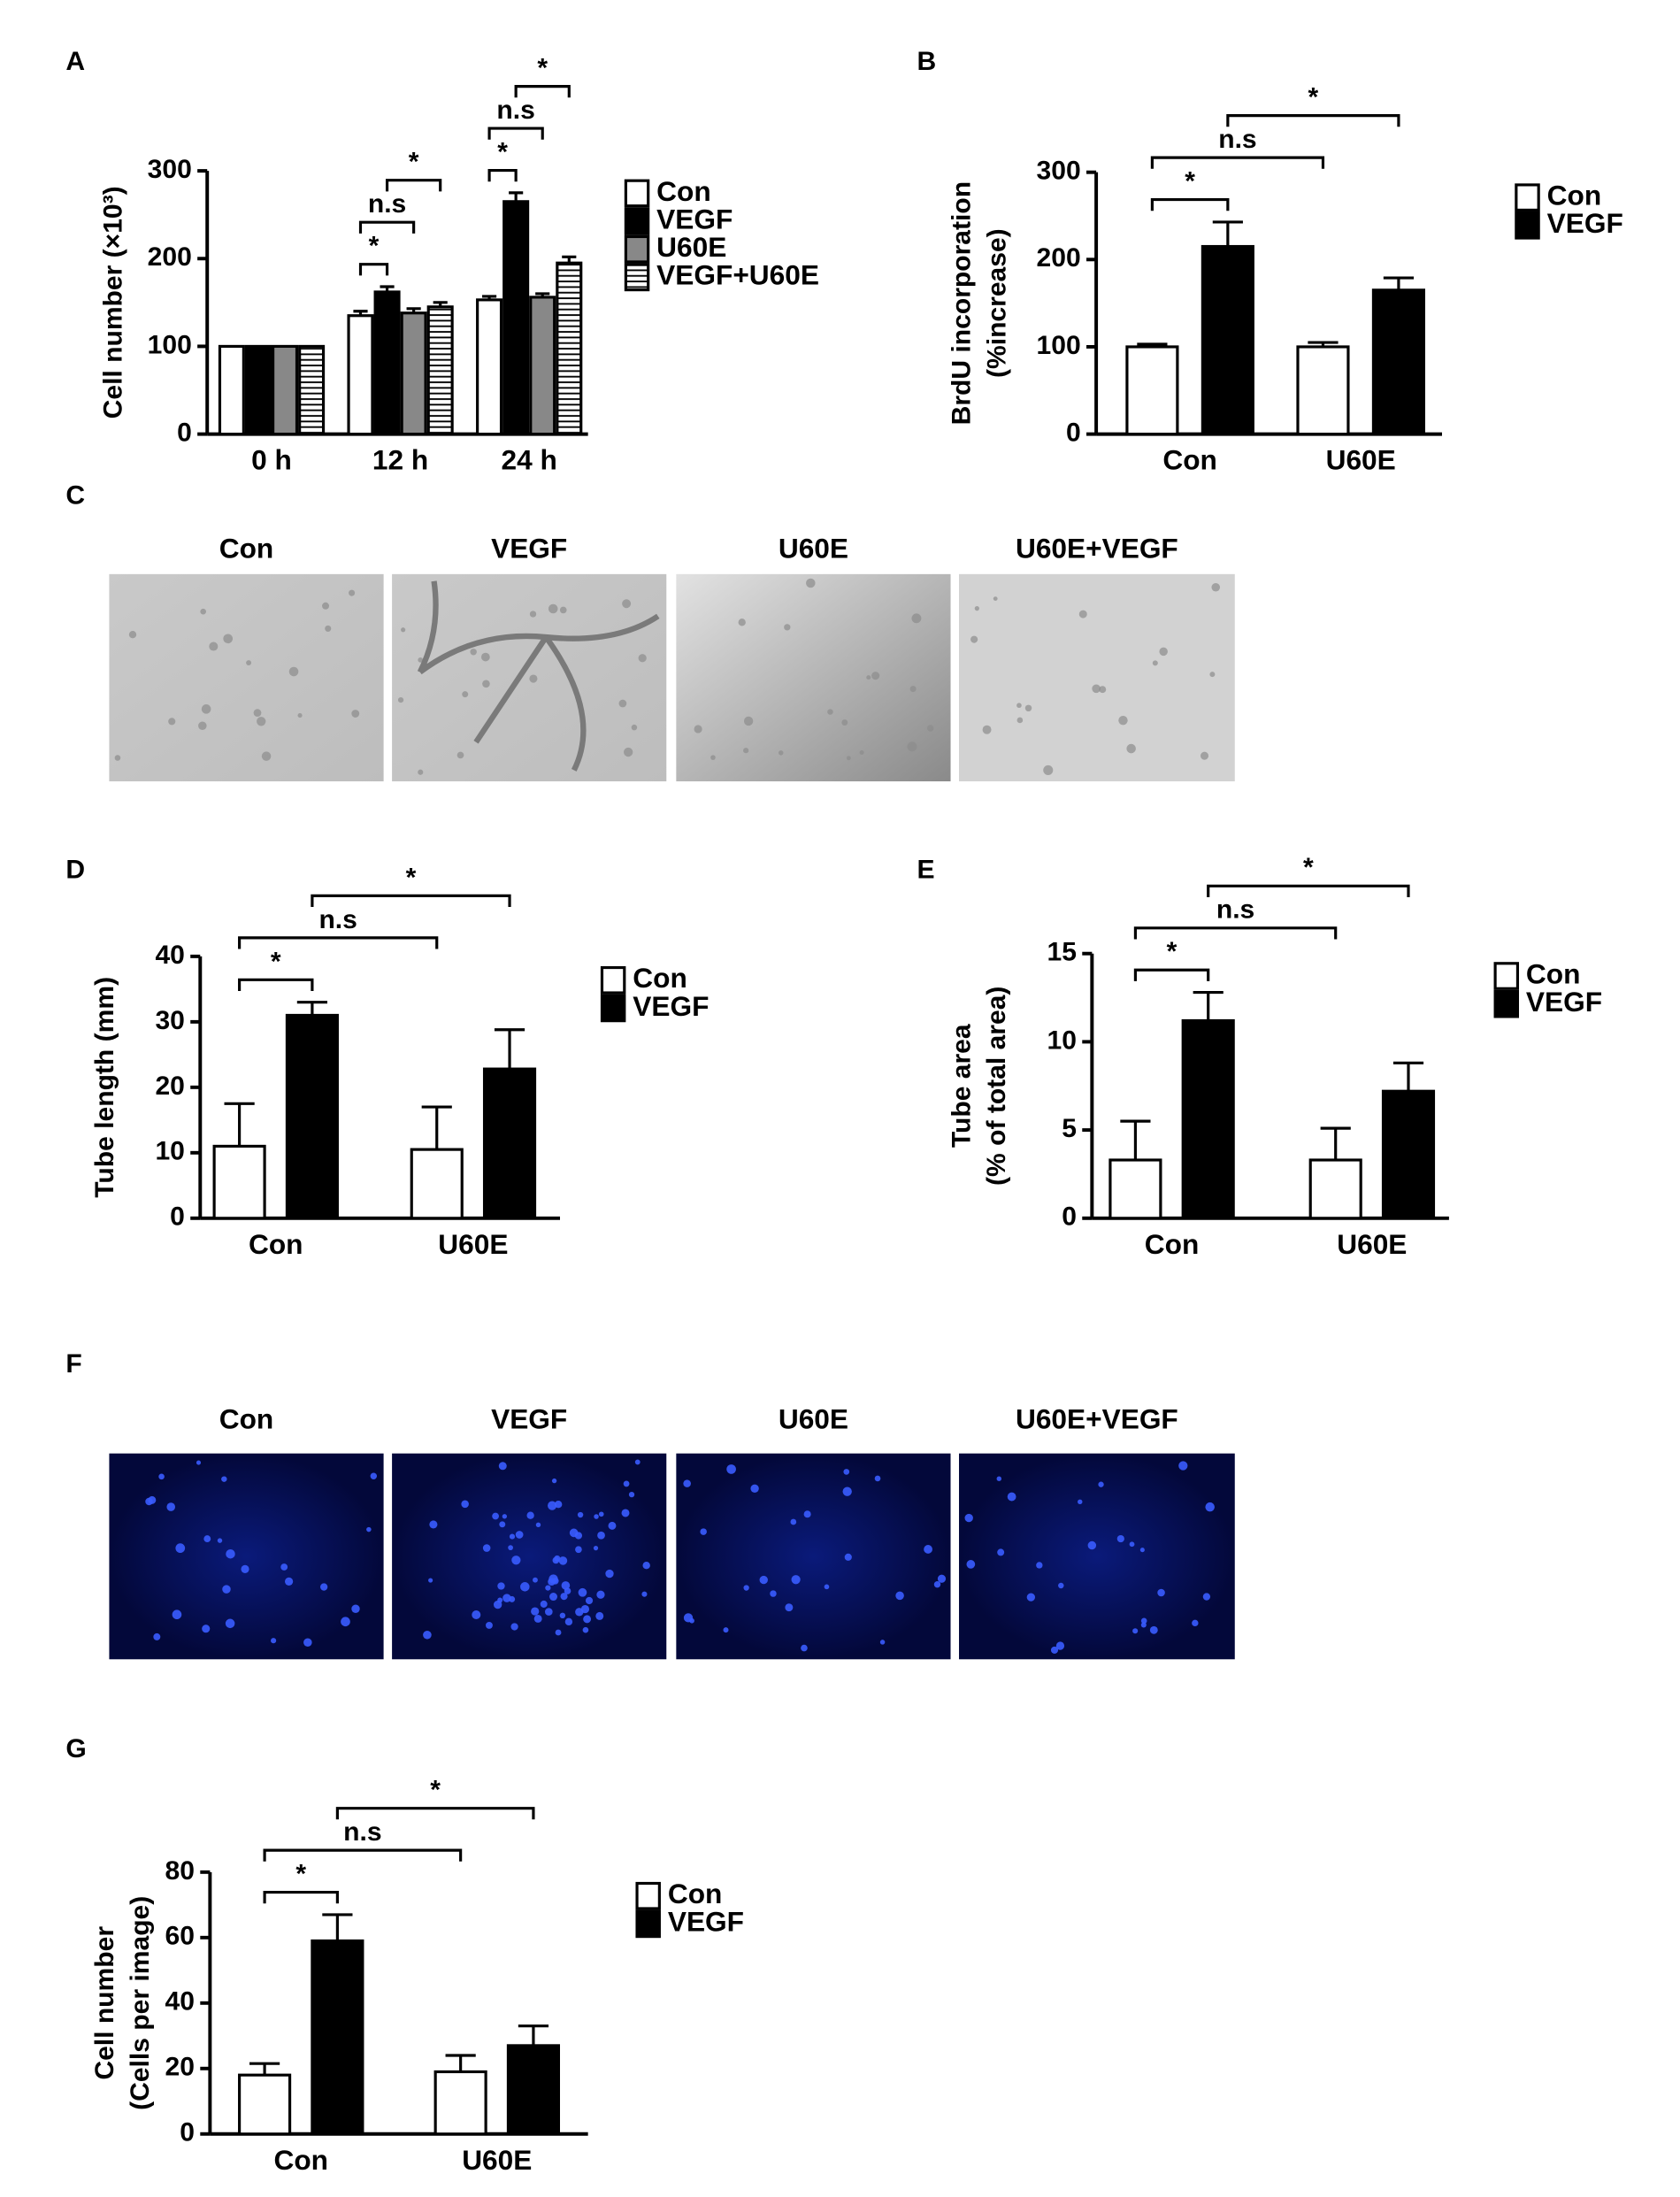  Describe the element at coordinates (1372, 1244) in the screenshot. I see `x-tick-label: U60E` at that location.